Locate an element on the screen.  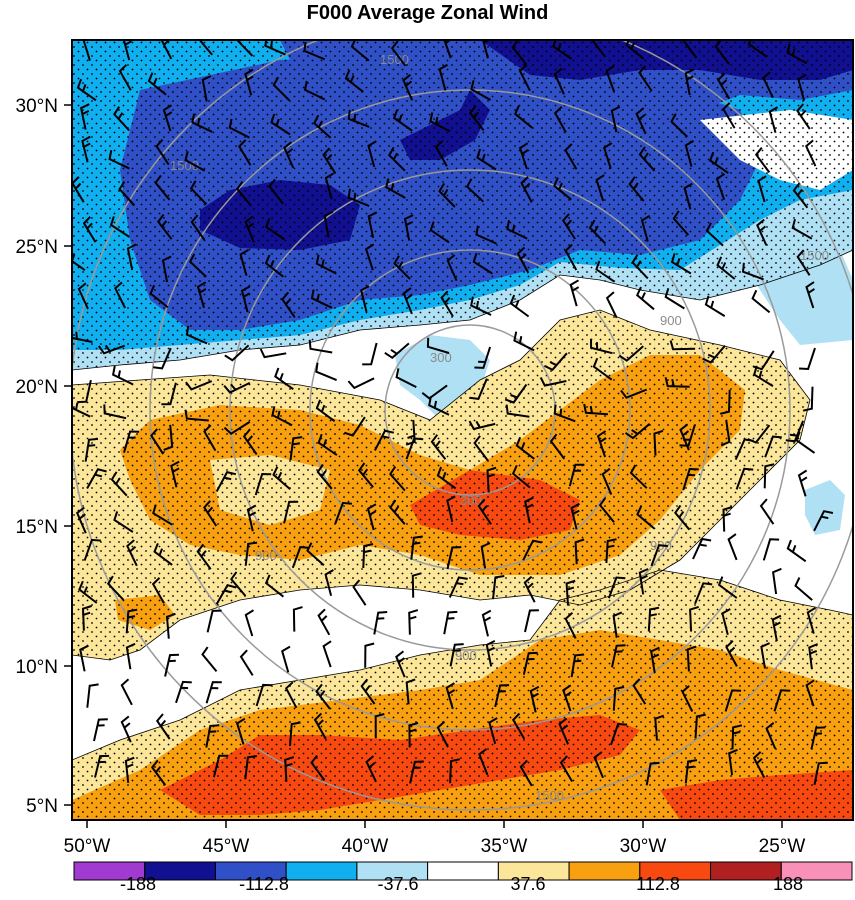
ring-label: 900 is located at coordinates (266, 555).